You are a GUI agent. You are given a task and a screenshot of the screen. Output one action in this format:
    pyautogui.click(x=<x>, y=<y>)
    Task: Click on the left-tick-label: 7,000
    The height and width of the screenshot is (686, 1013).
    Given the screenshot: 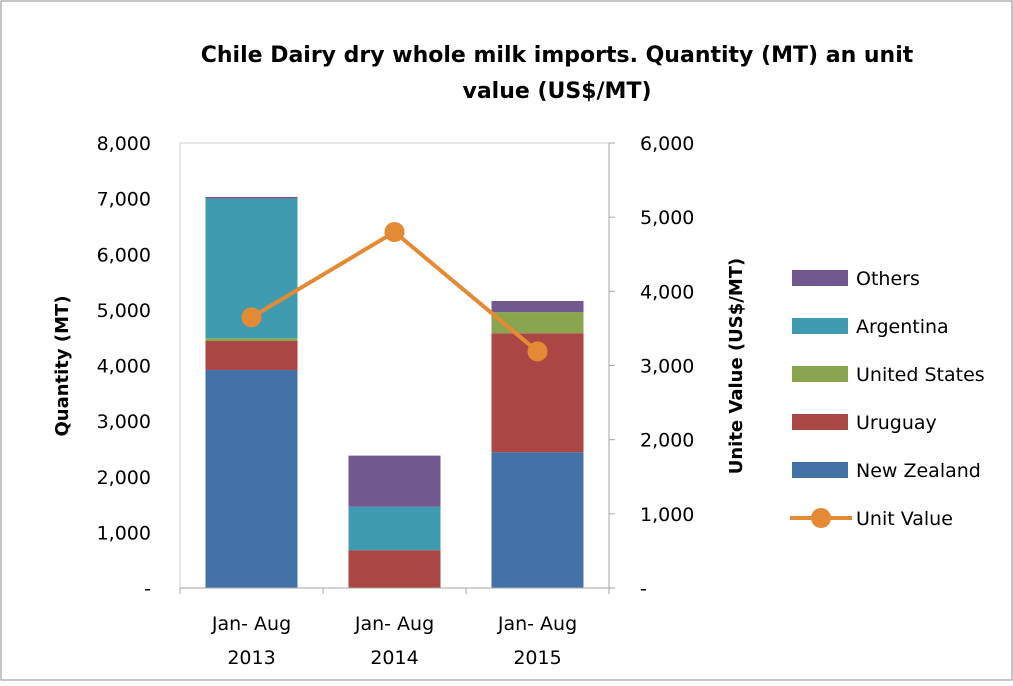 What is the action you would take?
    pyautogui.click(x=124, y=200)
    